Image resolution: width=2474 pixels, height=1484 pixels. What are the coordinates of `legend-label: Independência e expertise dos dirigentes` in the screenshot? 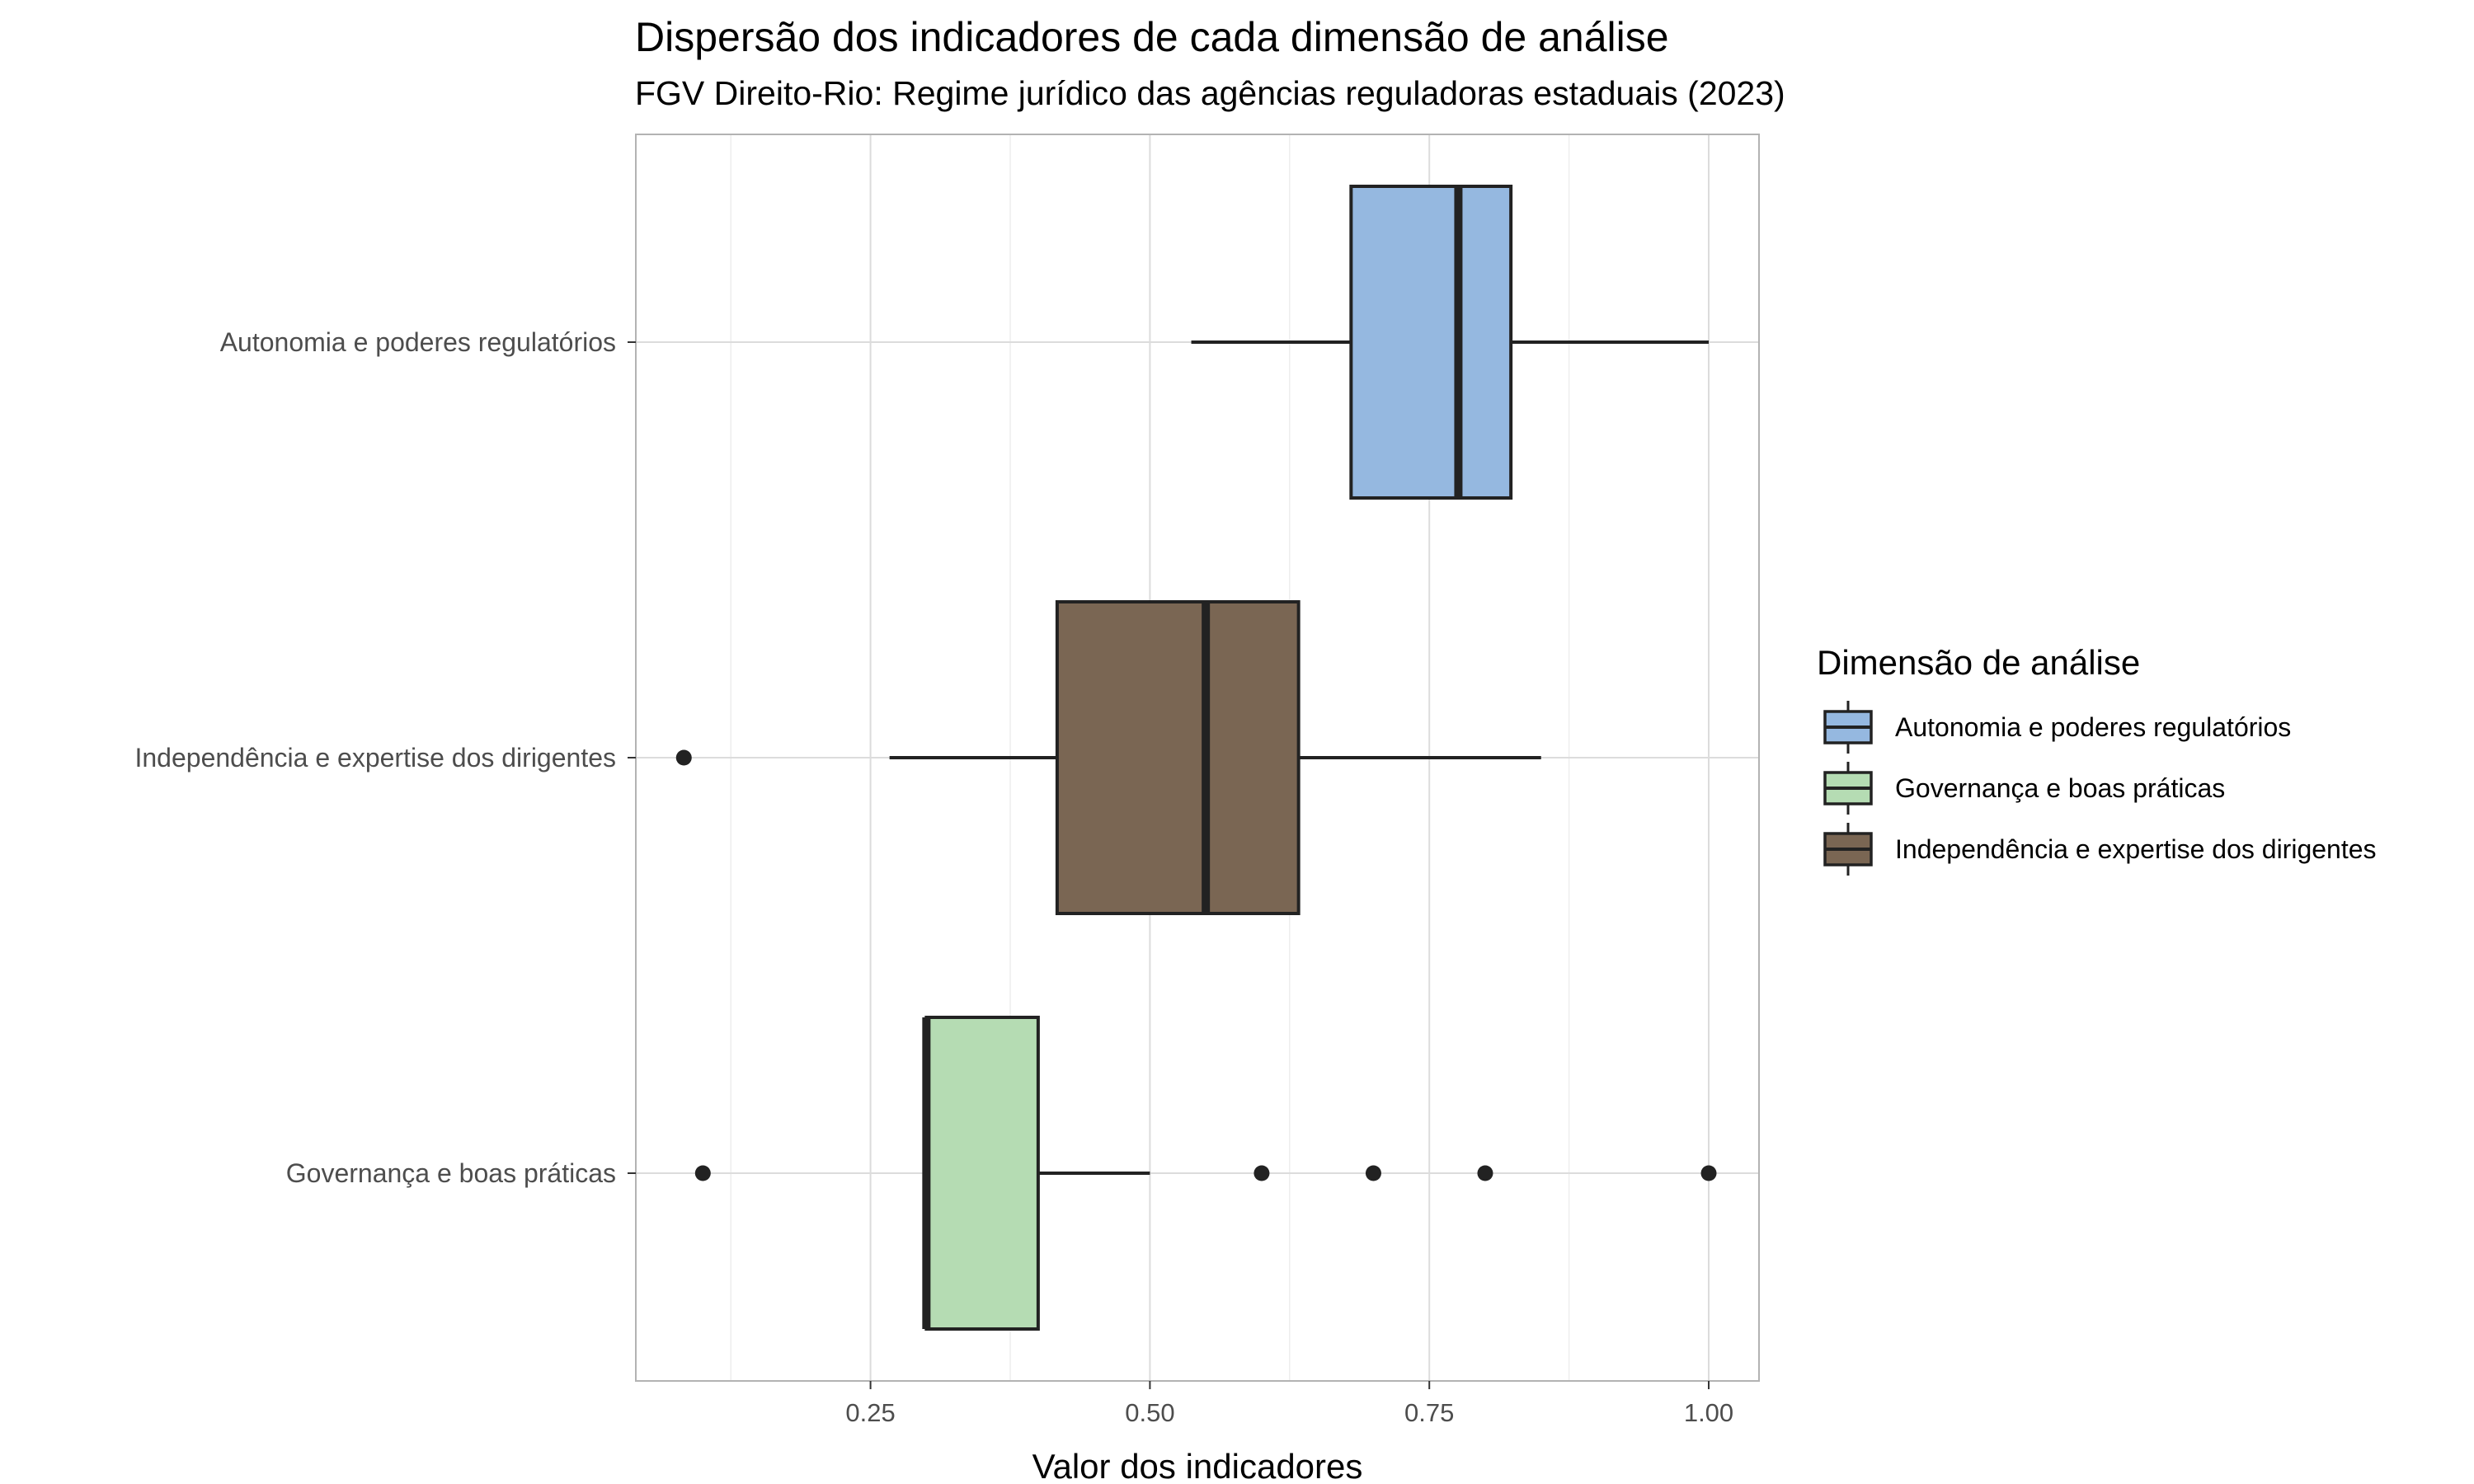 It's located at (2136, 849).